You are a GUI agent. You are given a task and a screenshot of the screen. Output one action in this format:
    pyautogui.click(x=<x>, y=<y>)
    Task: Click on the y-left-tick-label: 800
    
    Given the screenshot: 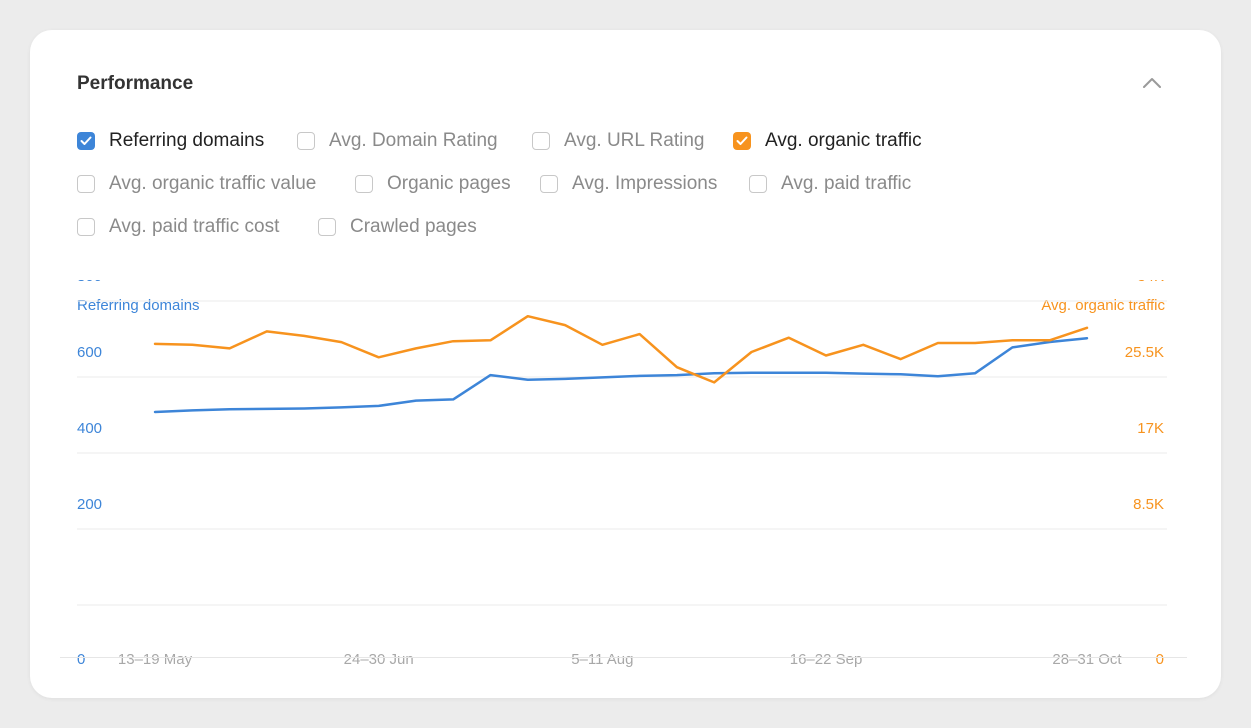 What is the action you would take?
    pyautogui.click(x=89, y=282)
    